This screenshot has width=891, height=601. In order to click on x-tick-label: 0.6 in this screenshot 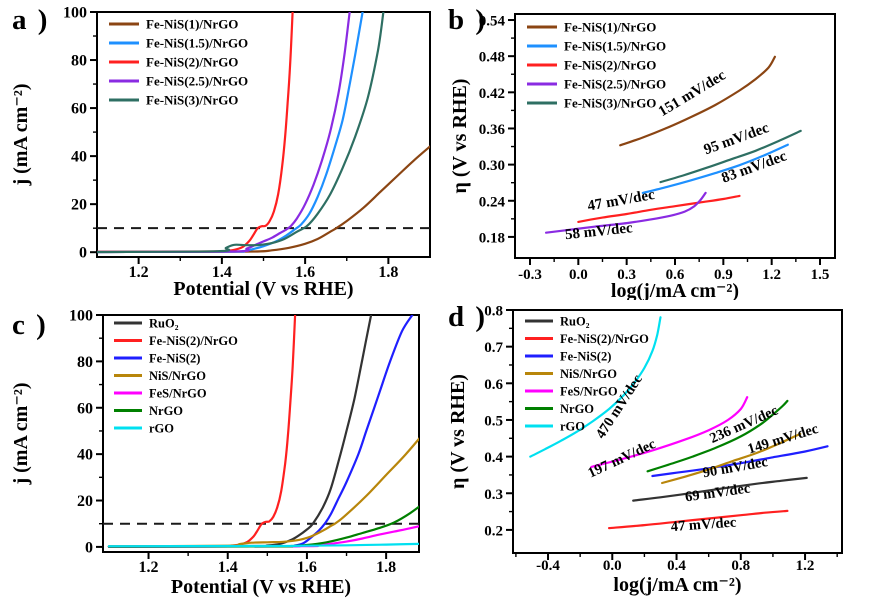, I will do `click(675, 275)`.